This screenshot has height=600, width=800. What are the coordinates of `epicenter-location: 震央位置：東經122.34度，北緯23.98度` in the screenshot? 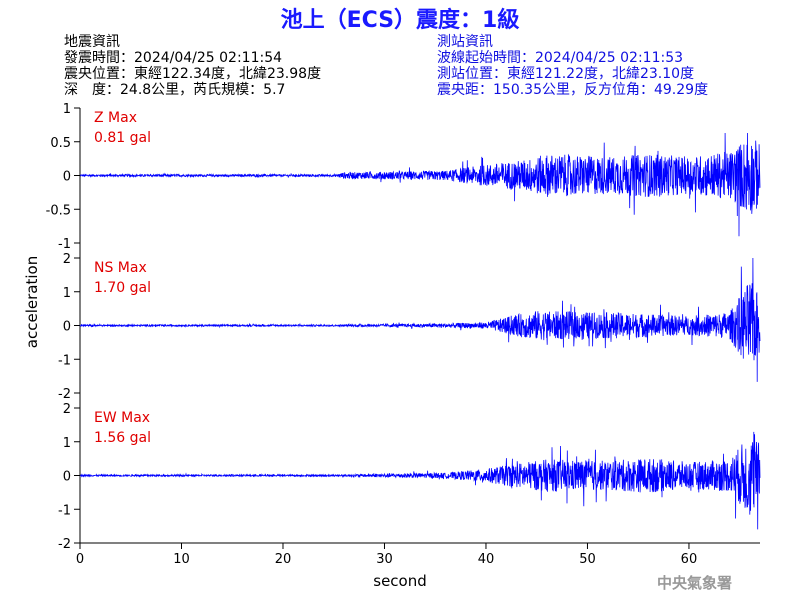 It's located at (193, 74).